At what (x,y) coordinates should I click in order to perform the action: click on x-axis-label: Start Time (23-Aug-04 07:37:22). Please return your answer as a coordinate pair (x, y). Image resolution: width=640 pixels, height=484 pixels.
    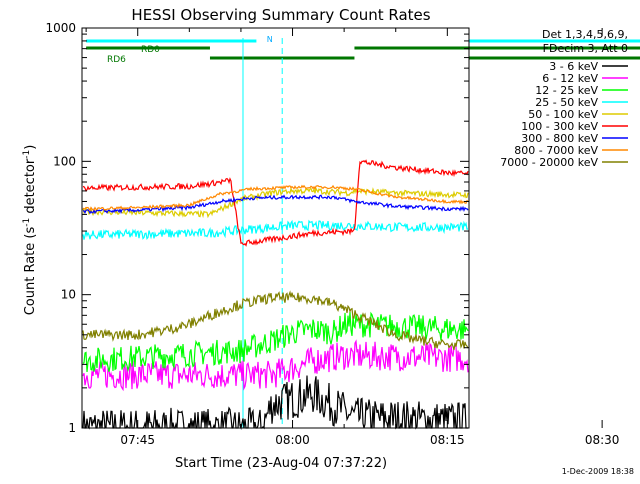
    Looking at the image, I should click on (281, 463).